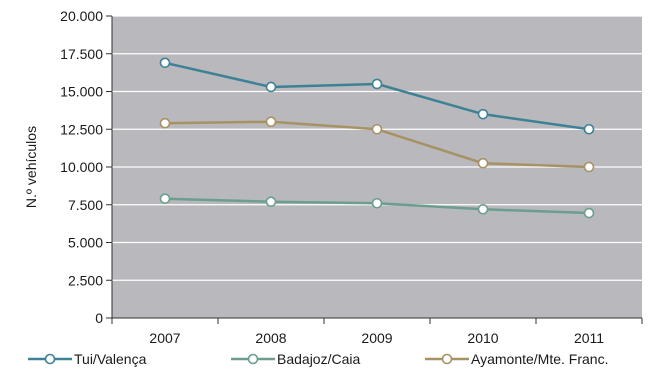 This screenshot has width=650, height=370. I want to click on x-tick-label: 2011, so click(589, 338).